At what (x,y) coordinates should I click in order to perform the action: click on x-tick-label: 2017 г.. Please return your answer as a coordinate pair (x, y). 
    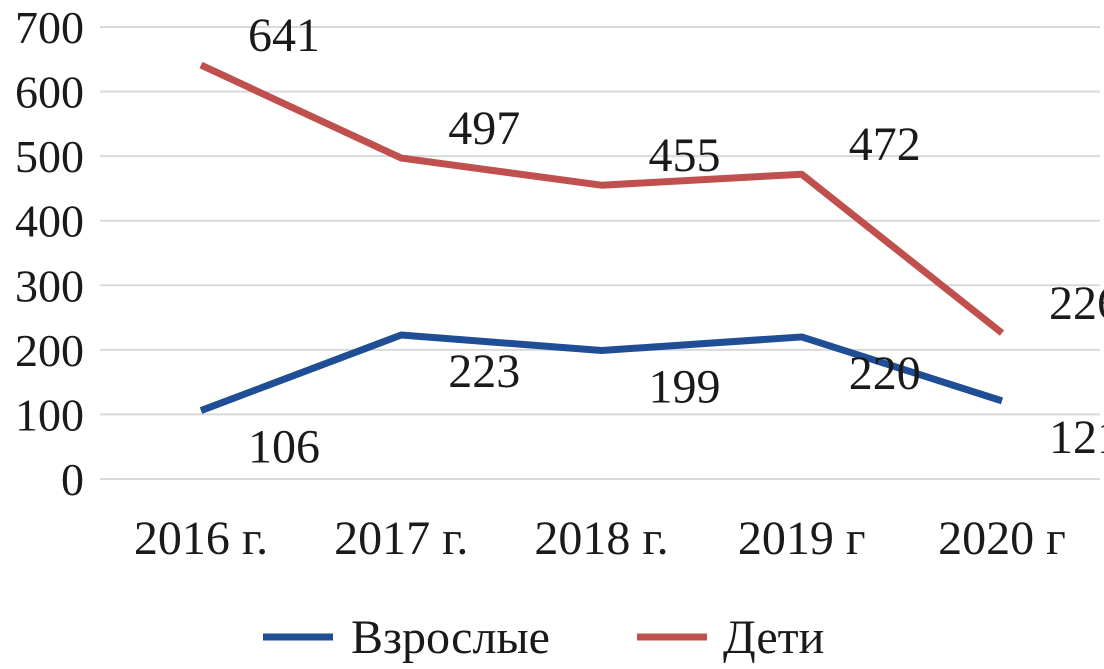
    Looking at the image, I should click on (401, 538).